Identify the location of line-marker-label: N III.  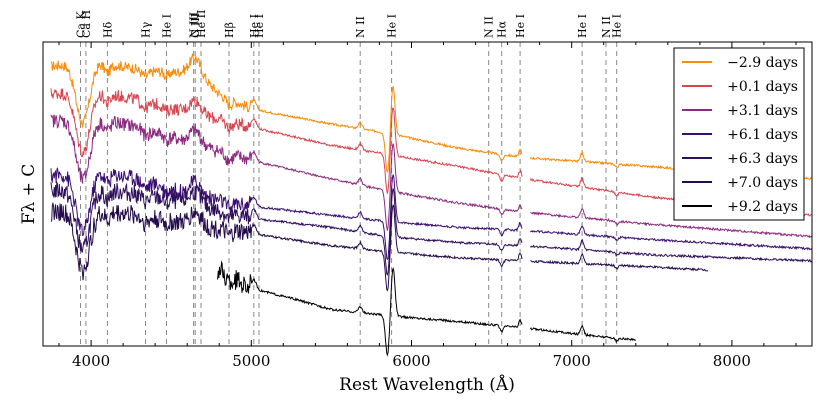
(194, 25).